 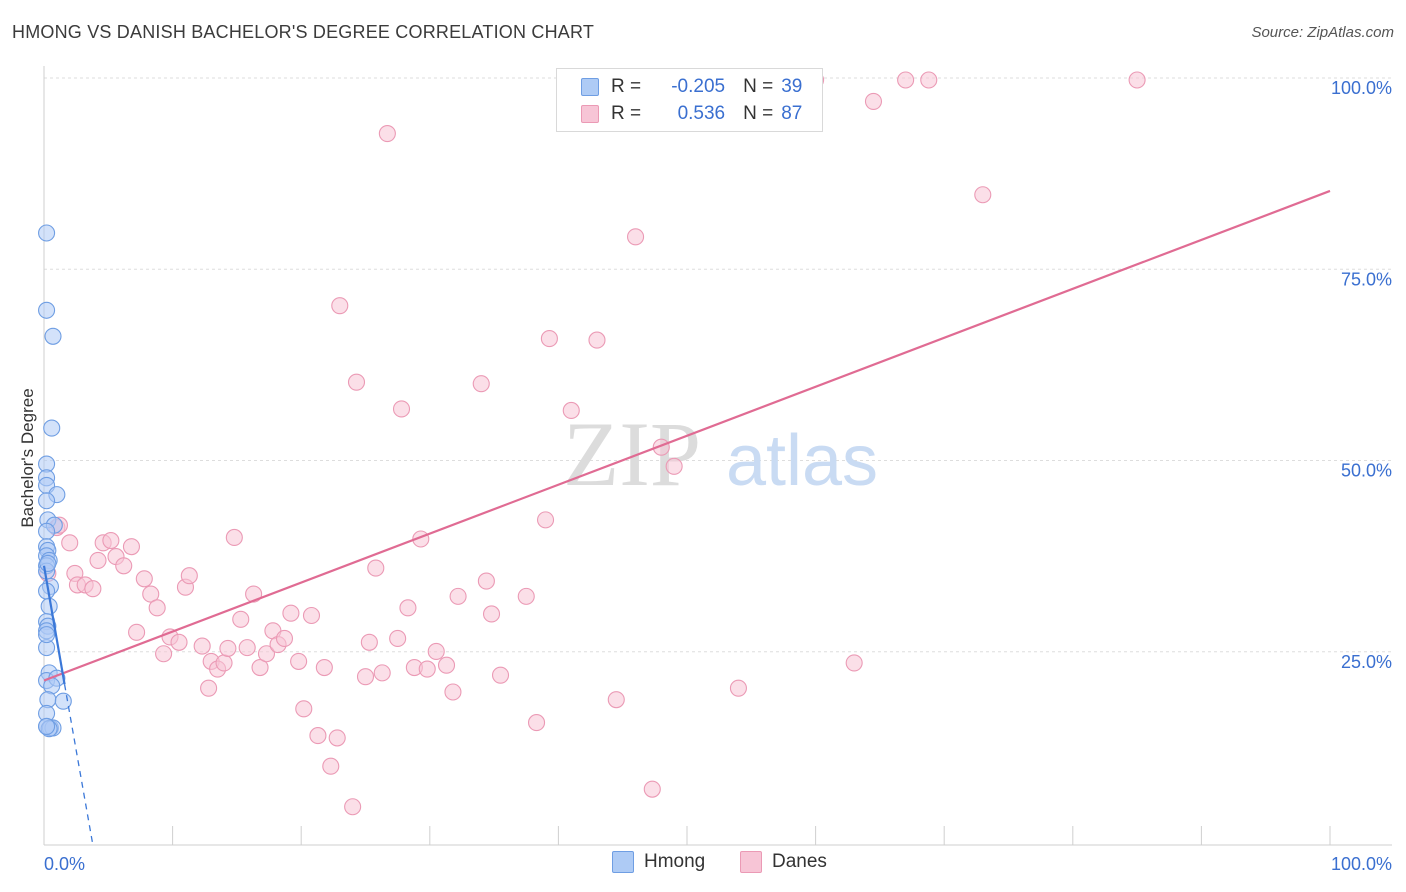 I want to click on stats-legend: R = -0.205 N = 39 R = 0.536 N = 87, so click(x=689, y=100).